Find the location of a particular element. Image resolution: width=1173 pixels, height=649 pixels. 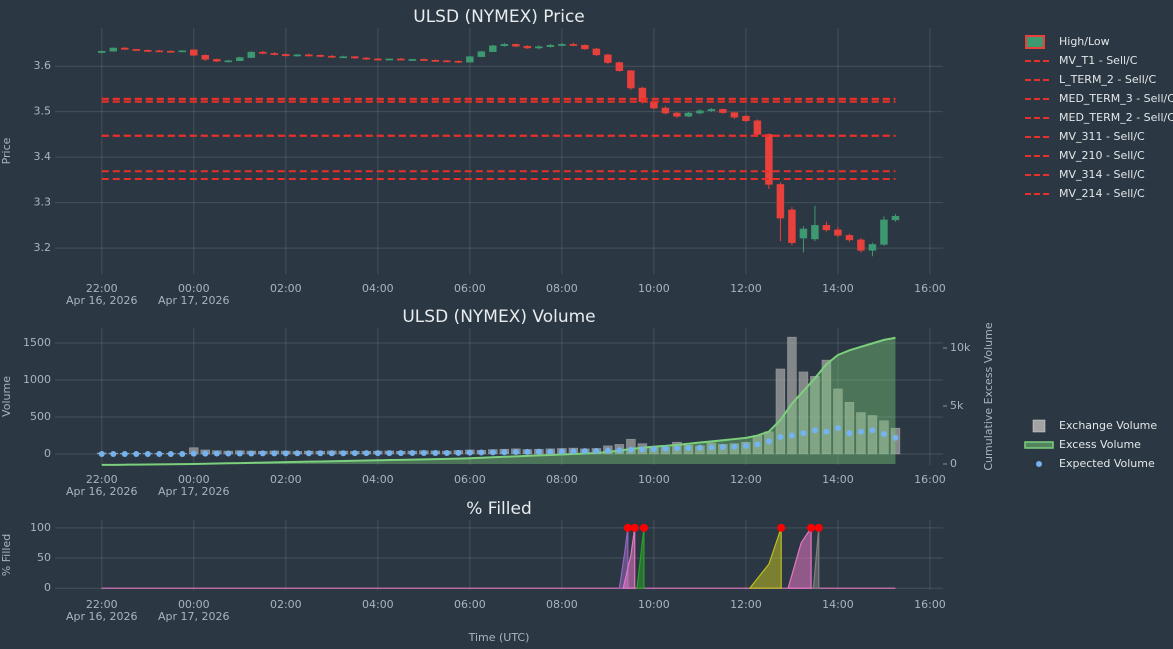

legend-label: Expected Volume is located at coordinates (1107, 463).